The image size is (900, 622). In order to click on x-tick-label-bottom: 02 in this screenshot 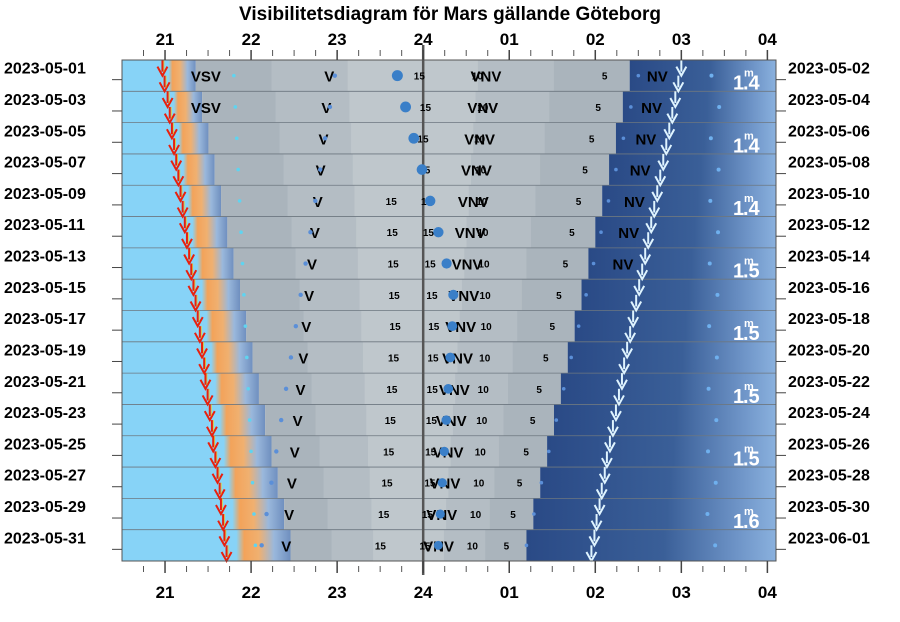, I will do `click(595, 592)`.